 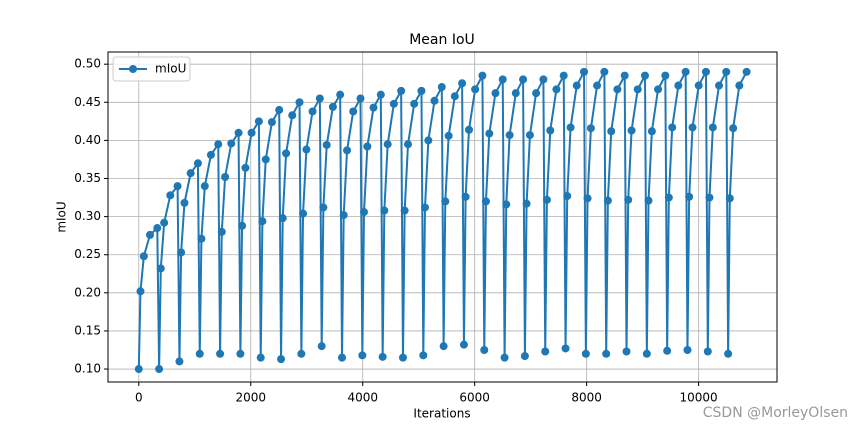 I want to click on x-tick-label: 6000, so click(x=474, y=398).